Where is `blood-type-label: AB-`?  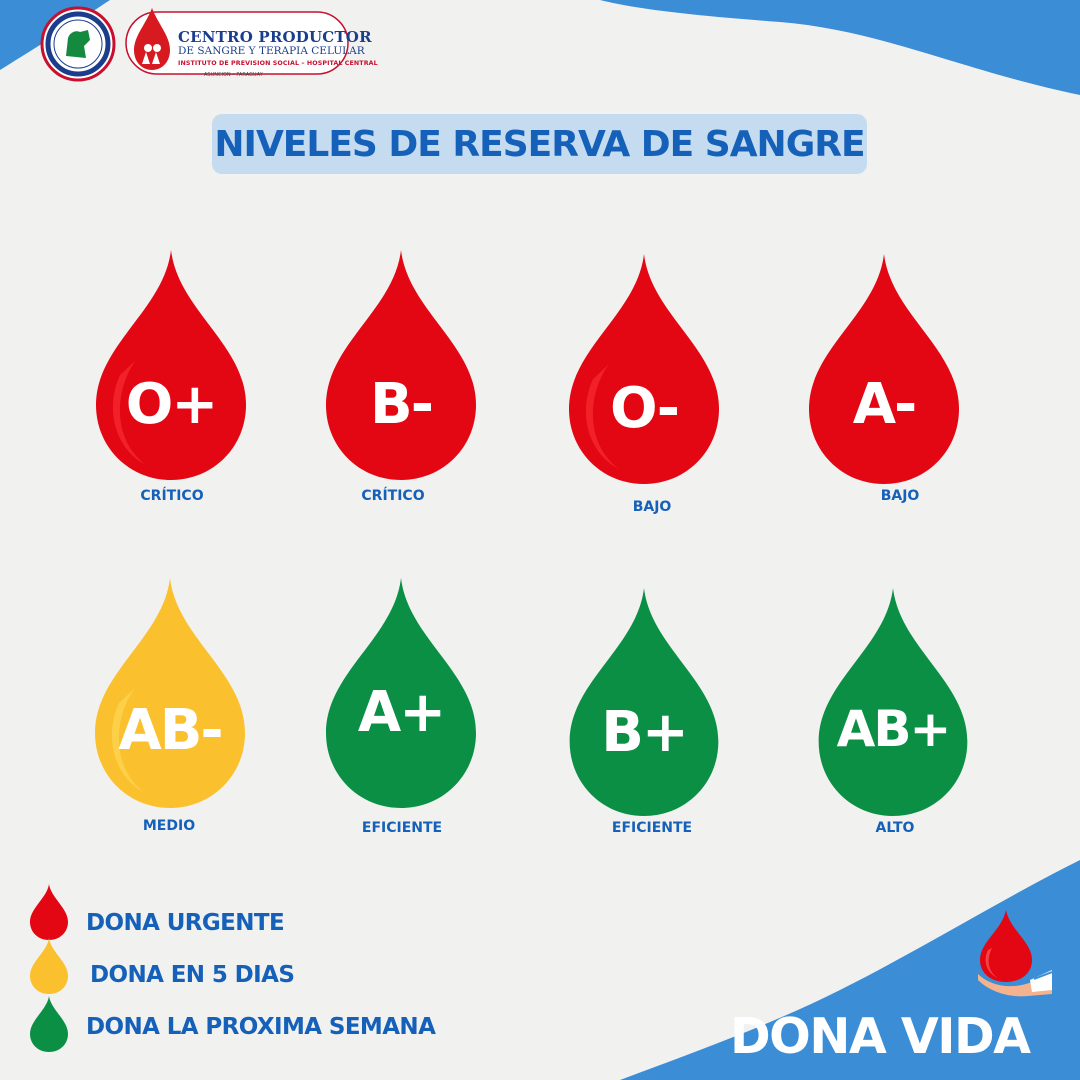
blood-type-label: AB- is located at coordinates (170, 730).